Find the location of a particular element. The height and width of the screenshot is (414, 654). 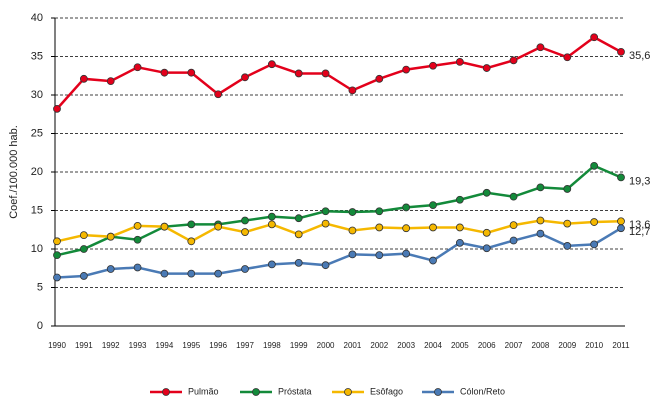

value-label: 35,6 is located at coordinates (639, 56).